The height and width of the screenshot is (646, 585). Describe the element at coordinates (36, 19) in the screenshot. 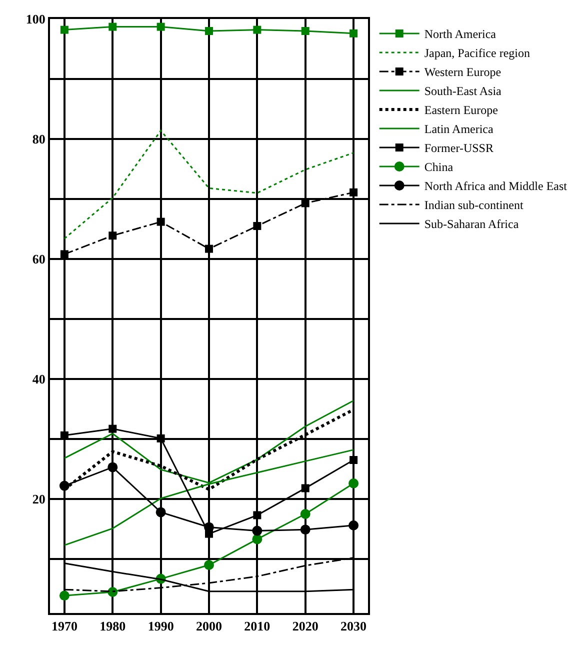

I see `y-tick-label: 100` at that location.